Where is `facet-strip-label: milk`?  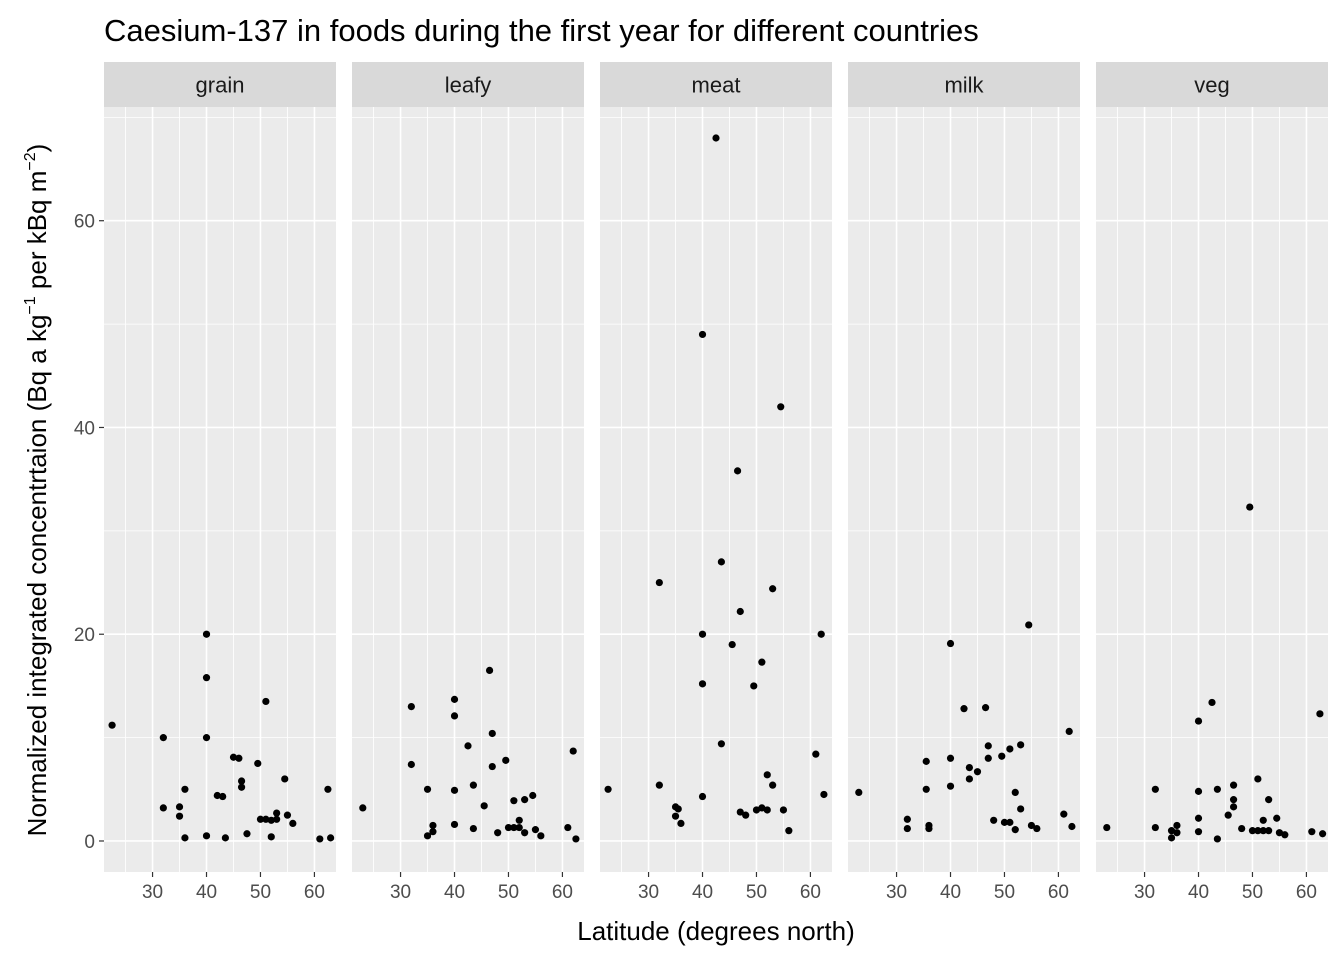 facet-strip-label: milk is located at coordinates (964, 85).